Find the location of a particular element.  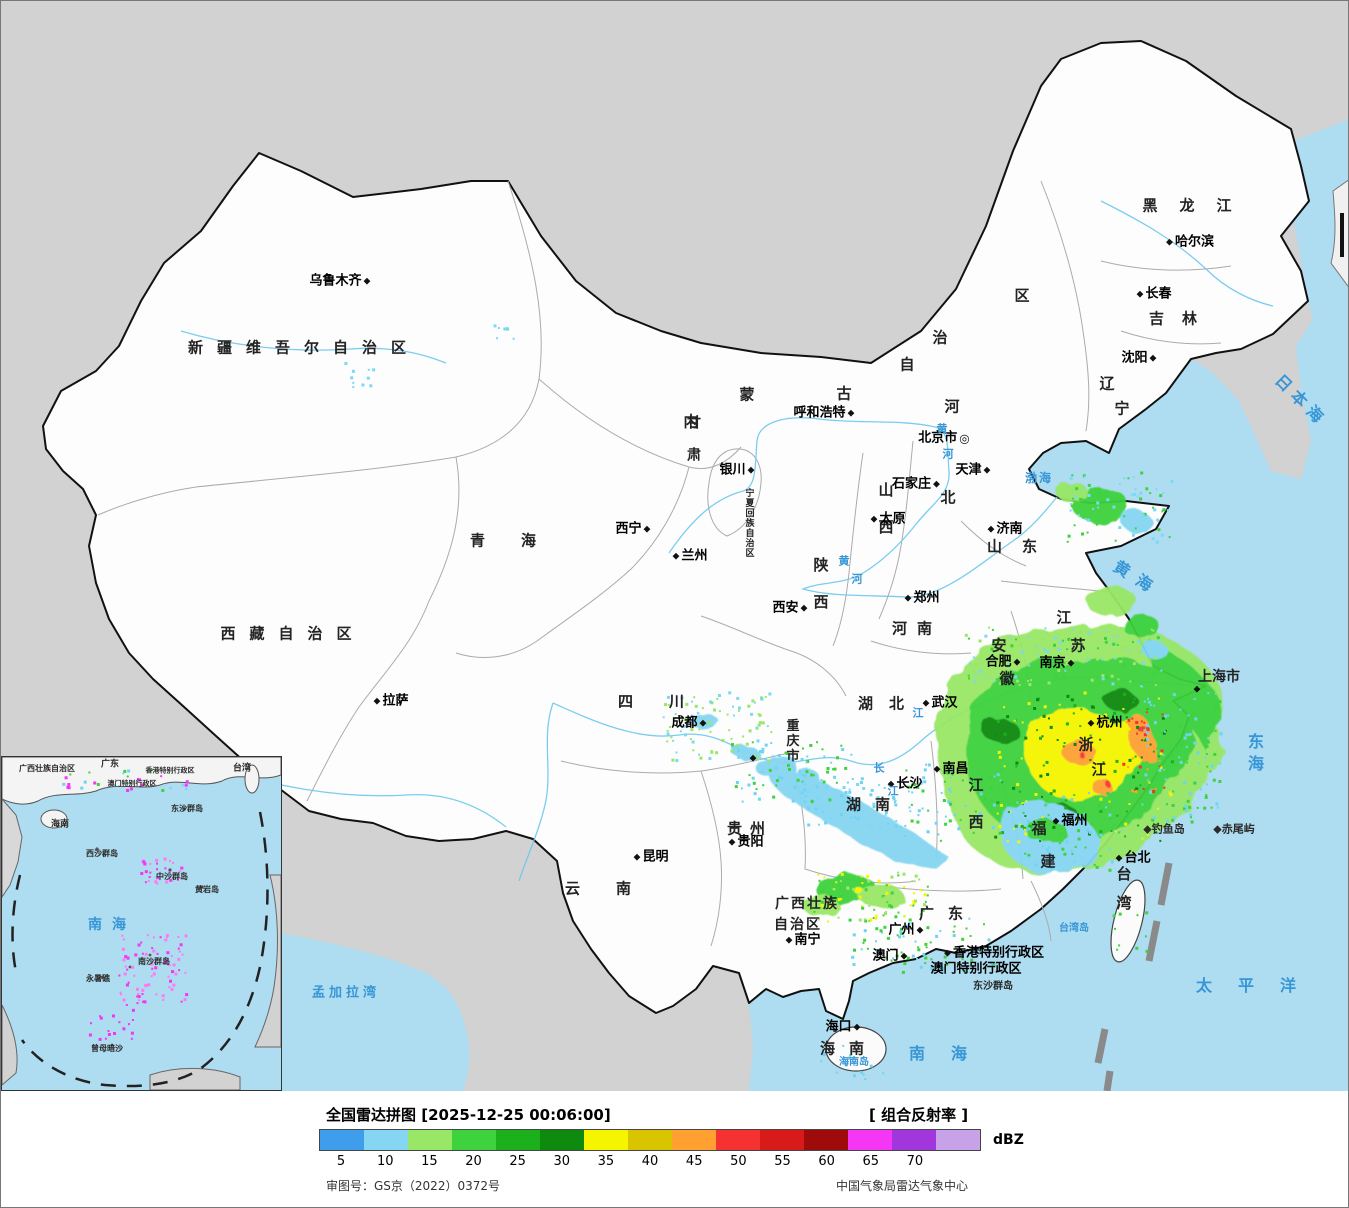

hainan-island is located at coordinates (856, 1049).